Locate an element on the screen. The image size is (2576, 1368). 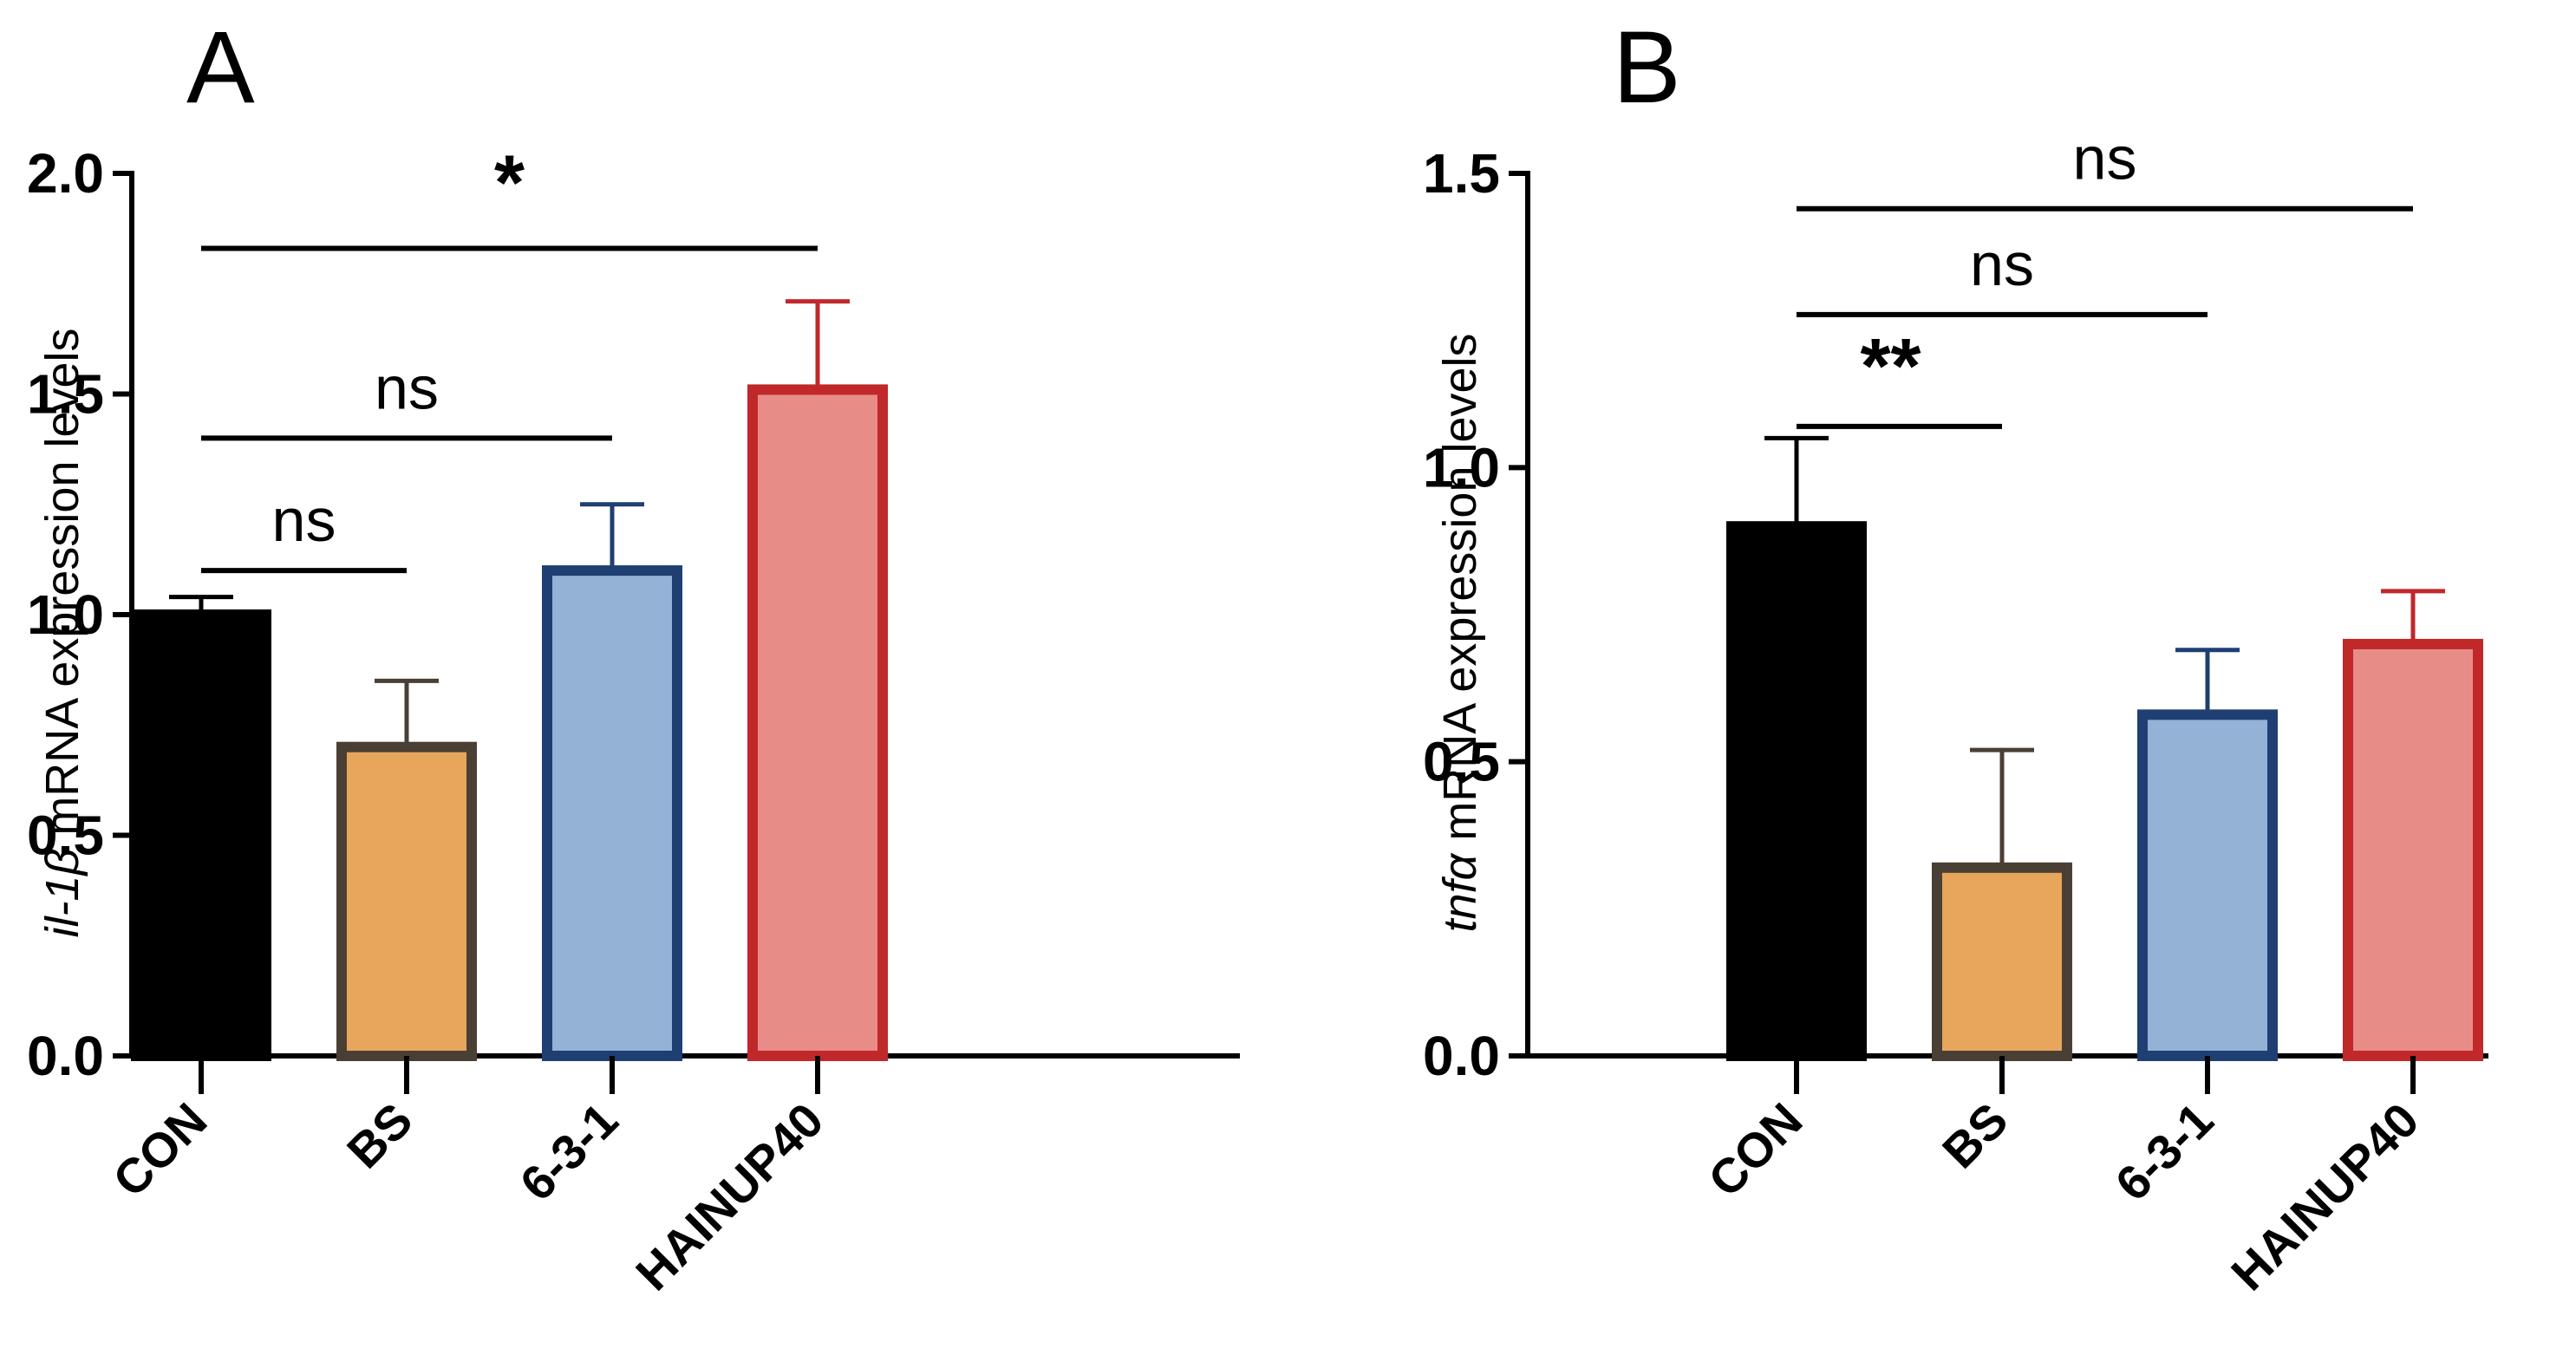
panel-a-ytick-label: 1.0 is located at coordinates (65, 614).